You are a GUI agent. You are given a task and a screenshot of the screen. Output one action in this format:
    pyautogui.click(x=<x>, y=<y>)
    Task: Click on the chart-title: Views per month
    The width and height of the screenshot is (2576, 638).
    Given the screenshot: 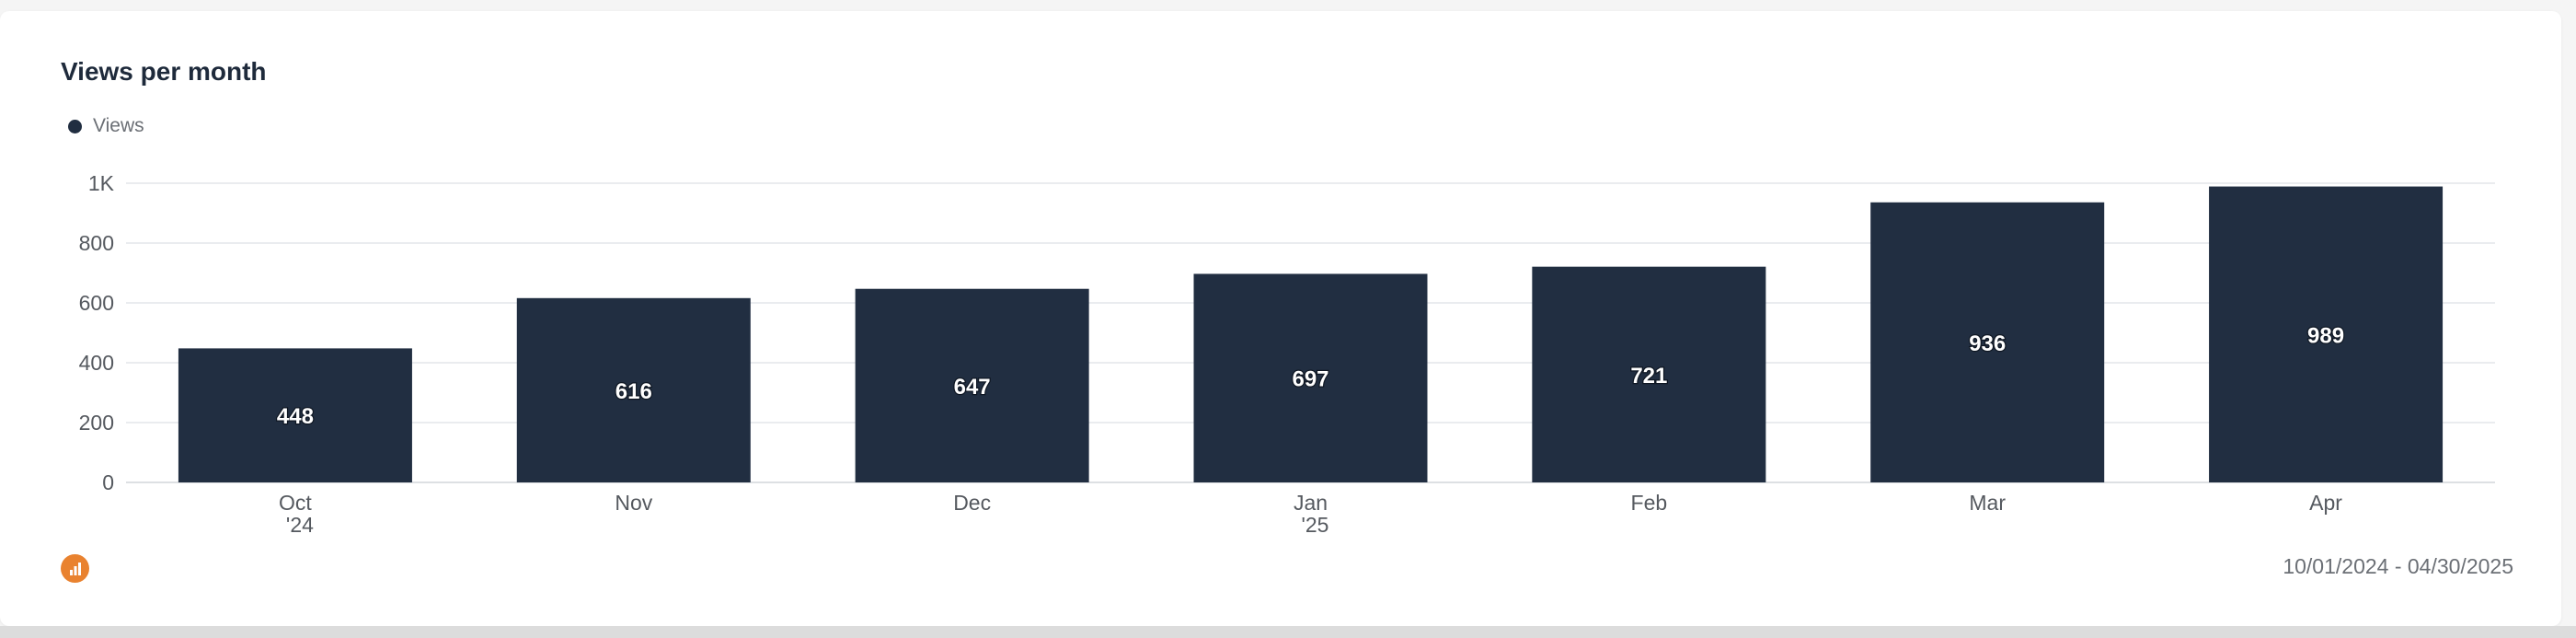 What is the action you would take?
    pyautogui.click(x=164, y=71)
    